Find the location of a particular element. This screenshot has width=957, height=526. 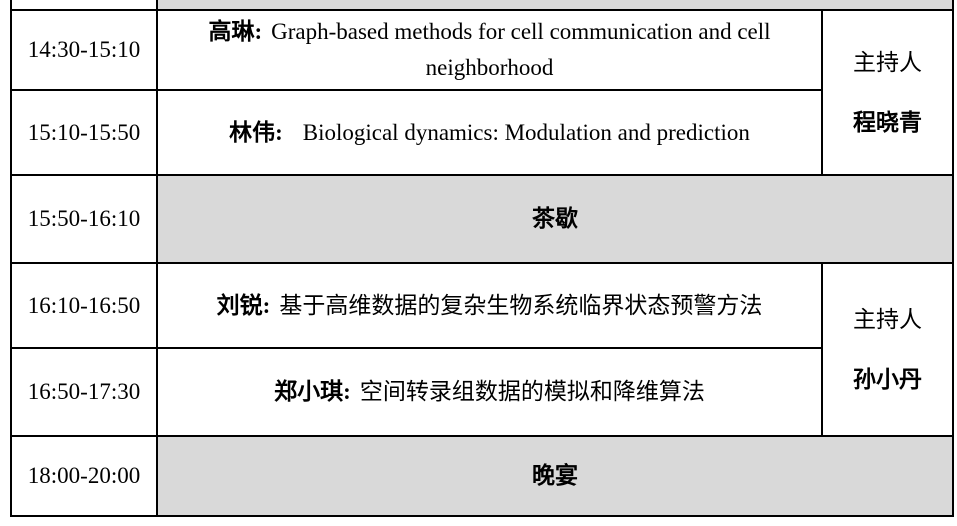

speaker-name: 刘锐: is located at coordinates (243, 305).